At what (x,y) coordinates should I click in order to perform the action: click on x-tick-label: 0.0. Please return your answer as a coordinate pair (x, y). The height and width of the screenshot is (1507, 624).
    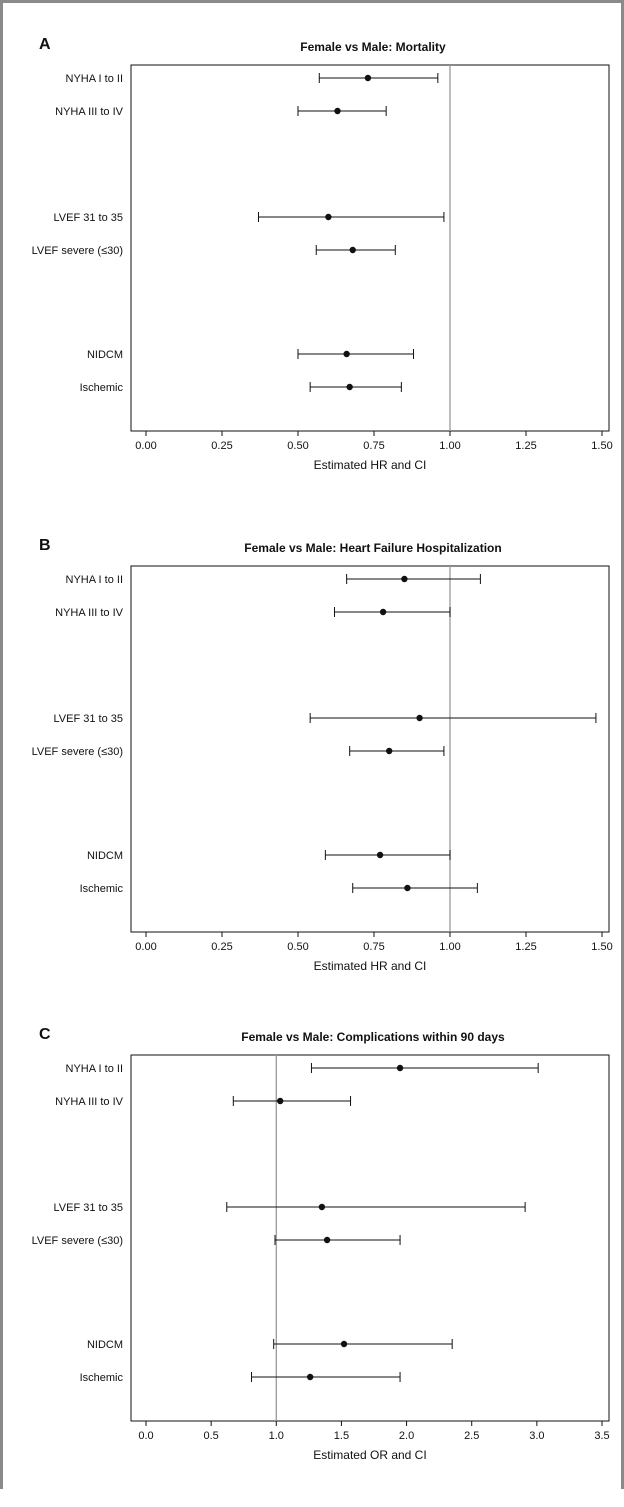
    Looking at the image, I should click on (145, 1436).